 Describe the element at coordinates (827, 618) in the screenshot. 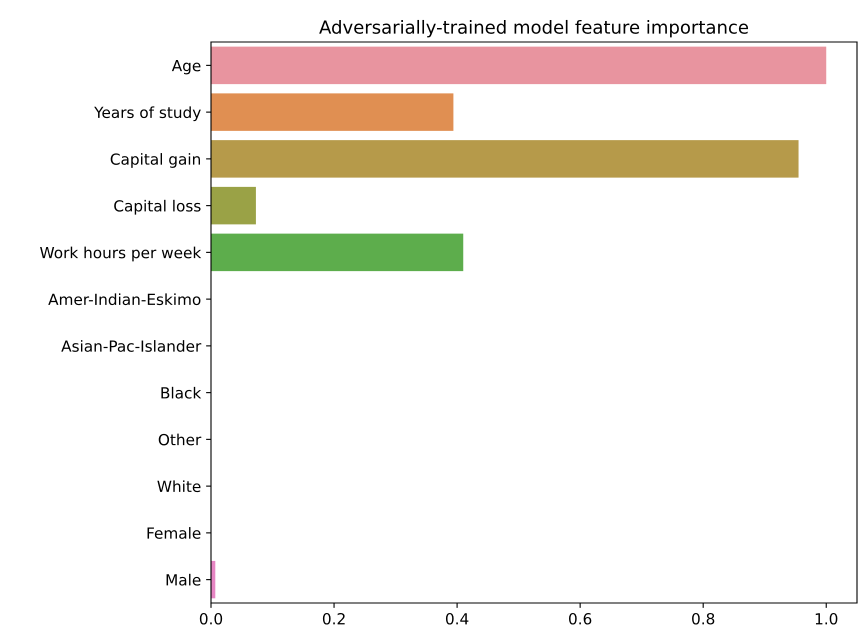

I see `x-tick-label: 1.0` at that location.